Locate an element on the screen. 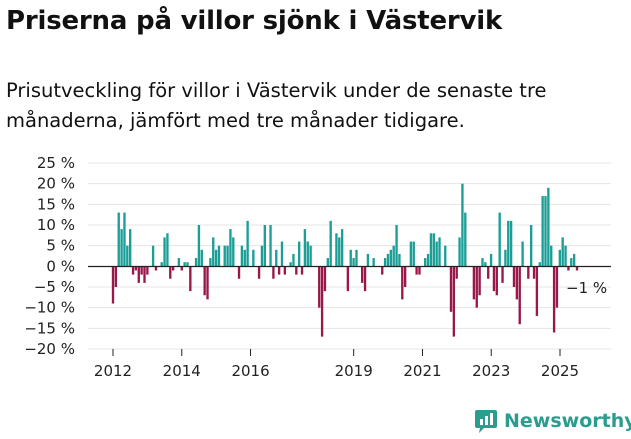 This screenshot has height=439, width=631. y-tick-label: 20 % is located at coordinates (56, 184).